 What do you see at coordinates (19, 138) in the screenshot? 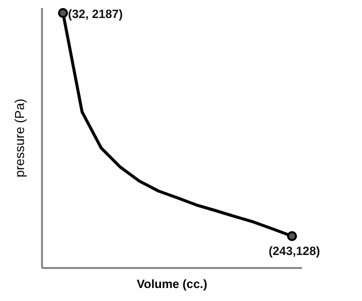
I see `y-axis-title: pressure (Pa)` at bounding box center [19, 138].